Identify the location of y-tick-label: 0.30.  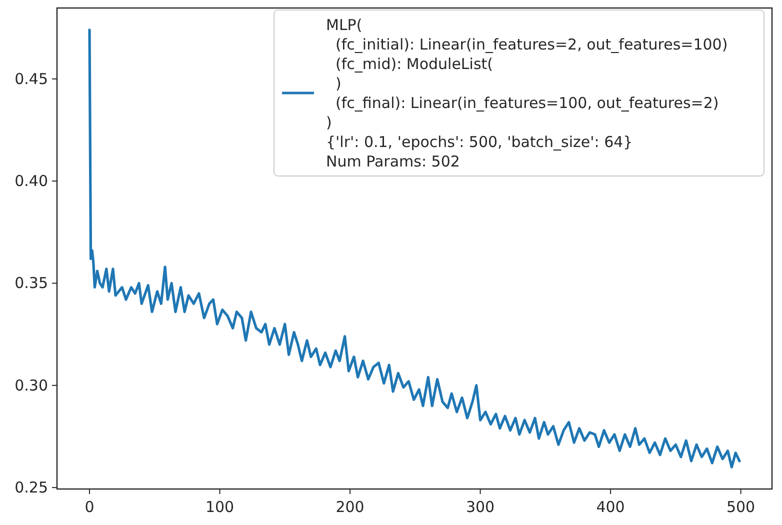
(31, 385).